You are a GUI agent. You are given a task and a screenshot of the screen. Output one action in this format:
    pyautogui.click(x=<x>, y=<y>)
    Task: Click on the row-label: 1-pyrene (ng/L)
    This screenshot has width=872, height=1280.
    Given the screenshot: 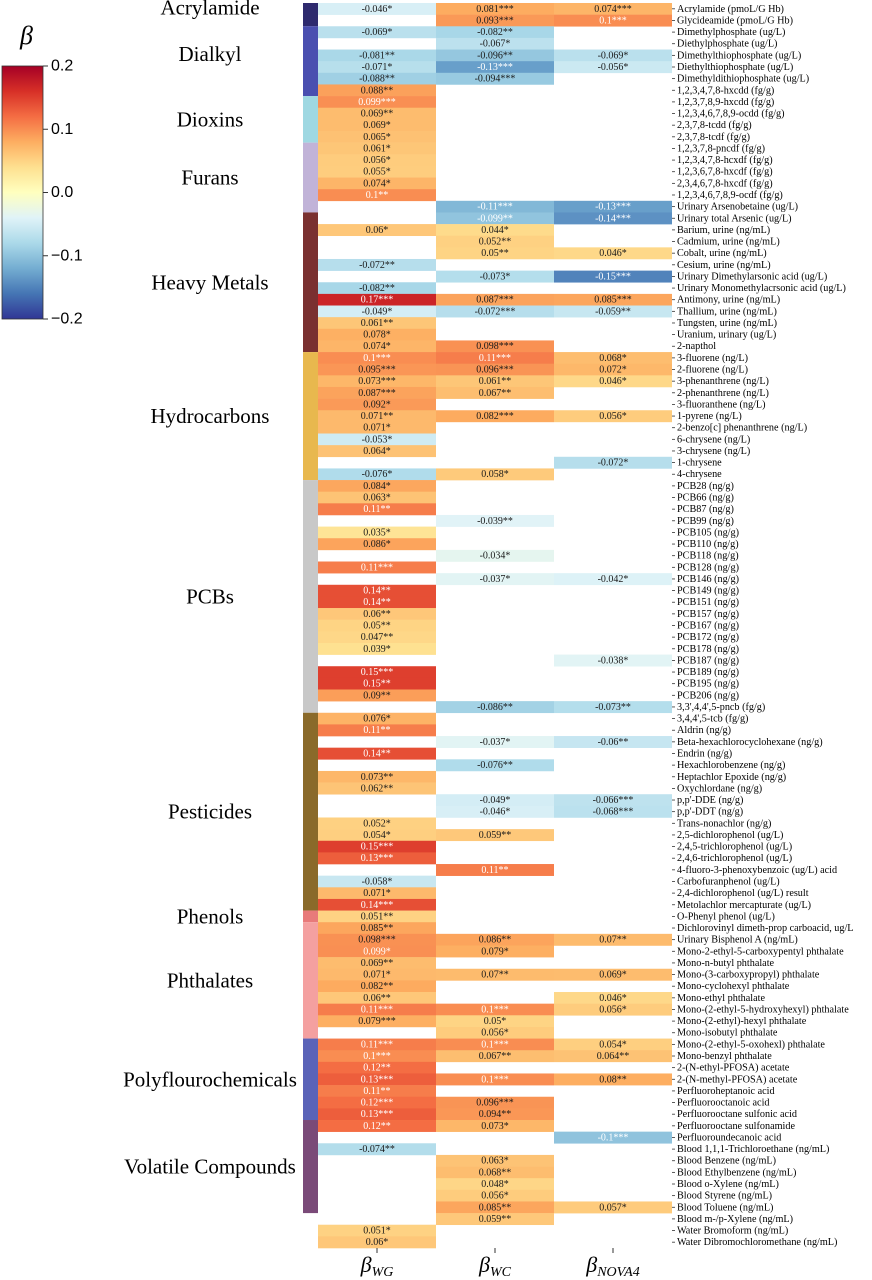 What is the action you would take?
    pyautogui.click(x=709, y=416)
    